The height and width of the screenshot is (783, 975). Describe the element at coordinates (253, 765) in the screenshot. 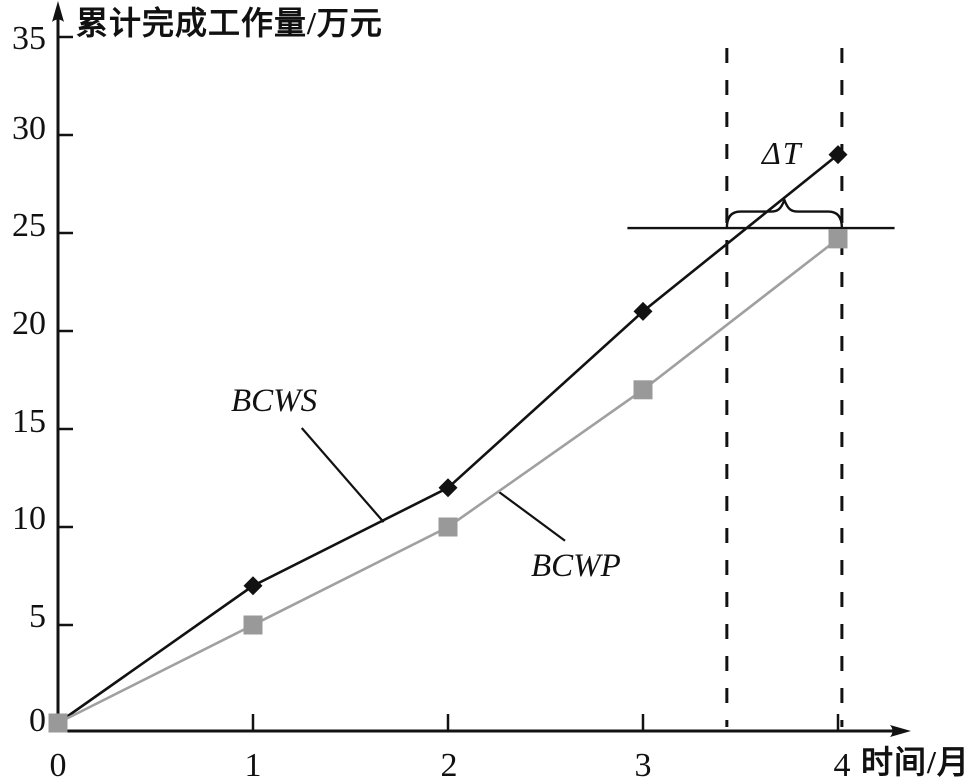

I see `x-tick-label-1: 1` at that location.